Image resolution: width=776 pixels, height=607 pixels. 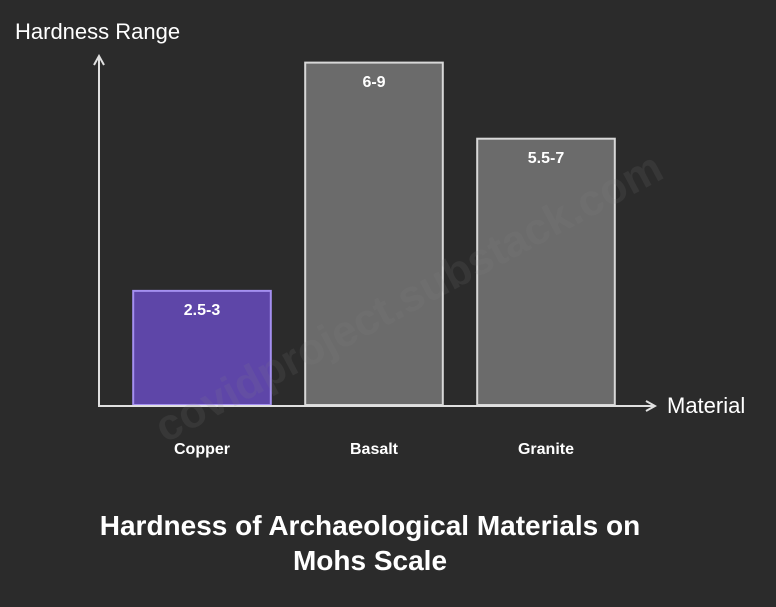 What do you see at coordinates (97, 31) in the screenshot?
I see `y-axis-label: Hardness Range` at bounding box center [97, 31].